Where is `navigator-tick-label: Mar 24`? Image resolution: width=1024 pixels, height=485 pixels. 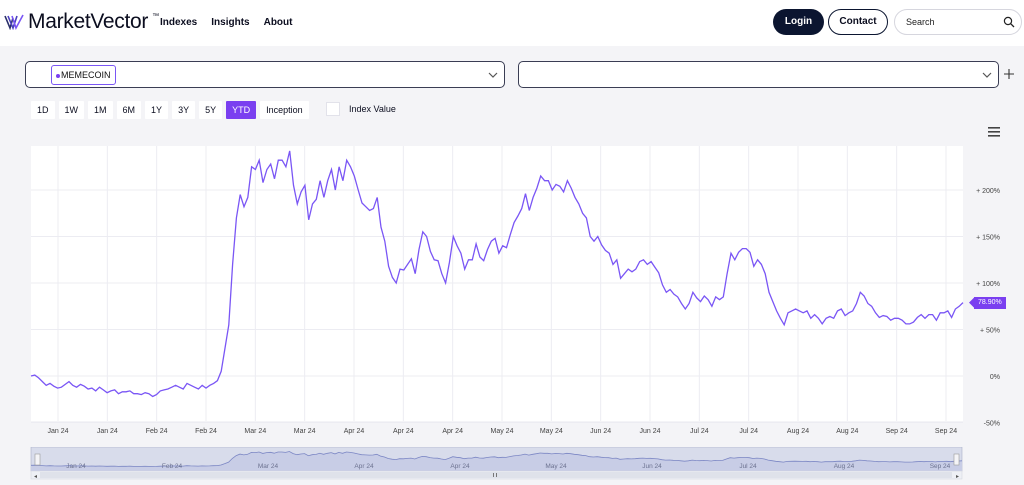
navigator-tick-label: Mar 24 is located at coordinates (268, 466).